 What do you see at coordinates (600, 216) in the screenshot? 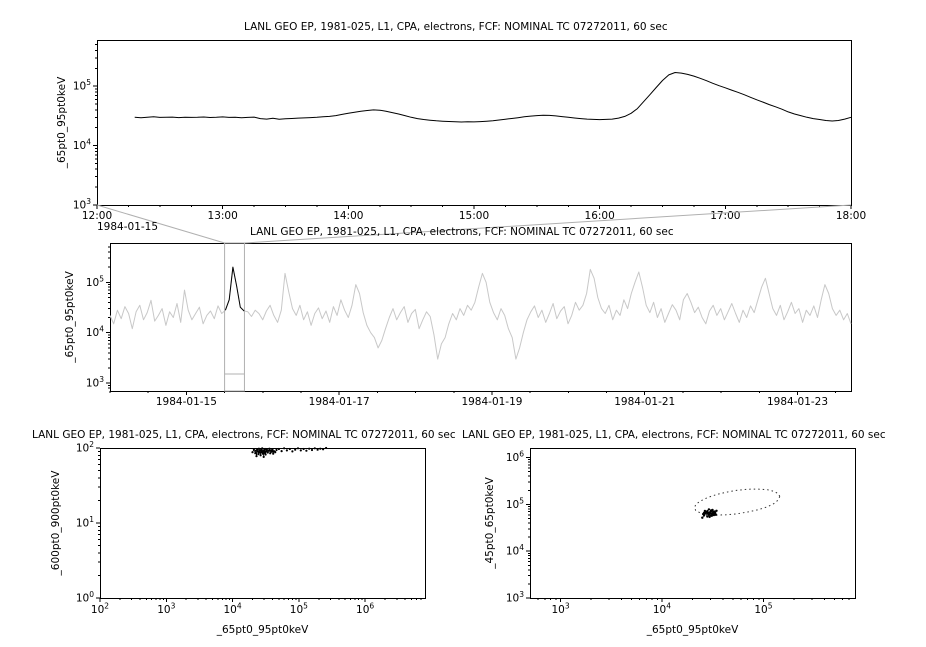
I see `svg-text: 16:00` at bounding box center [600, 216].